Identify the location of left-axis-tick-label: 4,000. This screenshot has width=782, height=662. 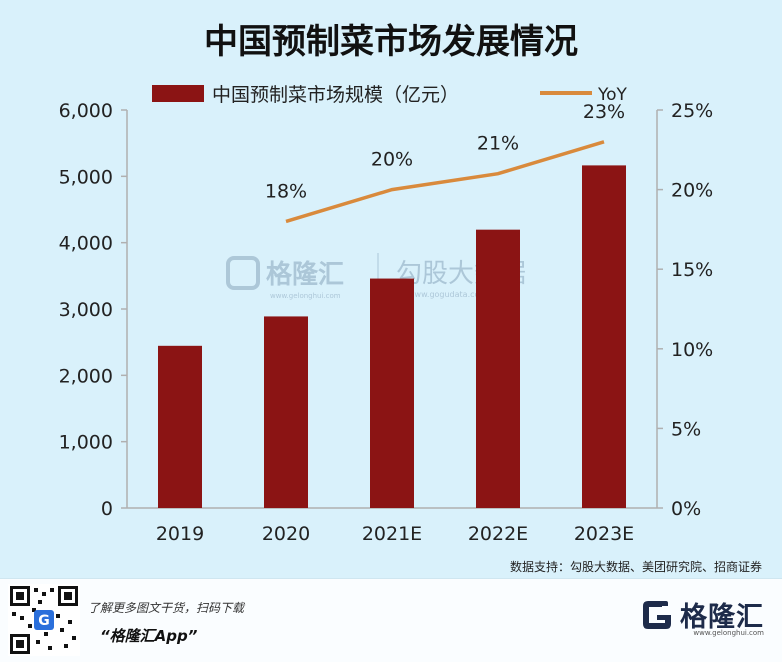
(86, 244).